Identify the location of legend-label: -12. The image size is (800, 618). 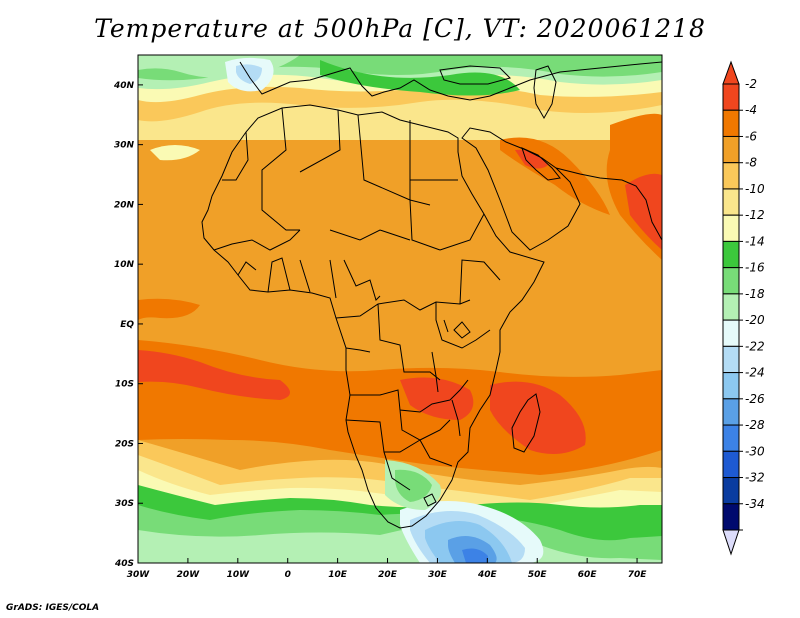
(755, 215).